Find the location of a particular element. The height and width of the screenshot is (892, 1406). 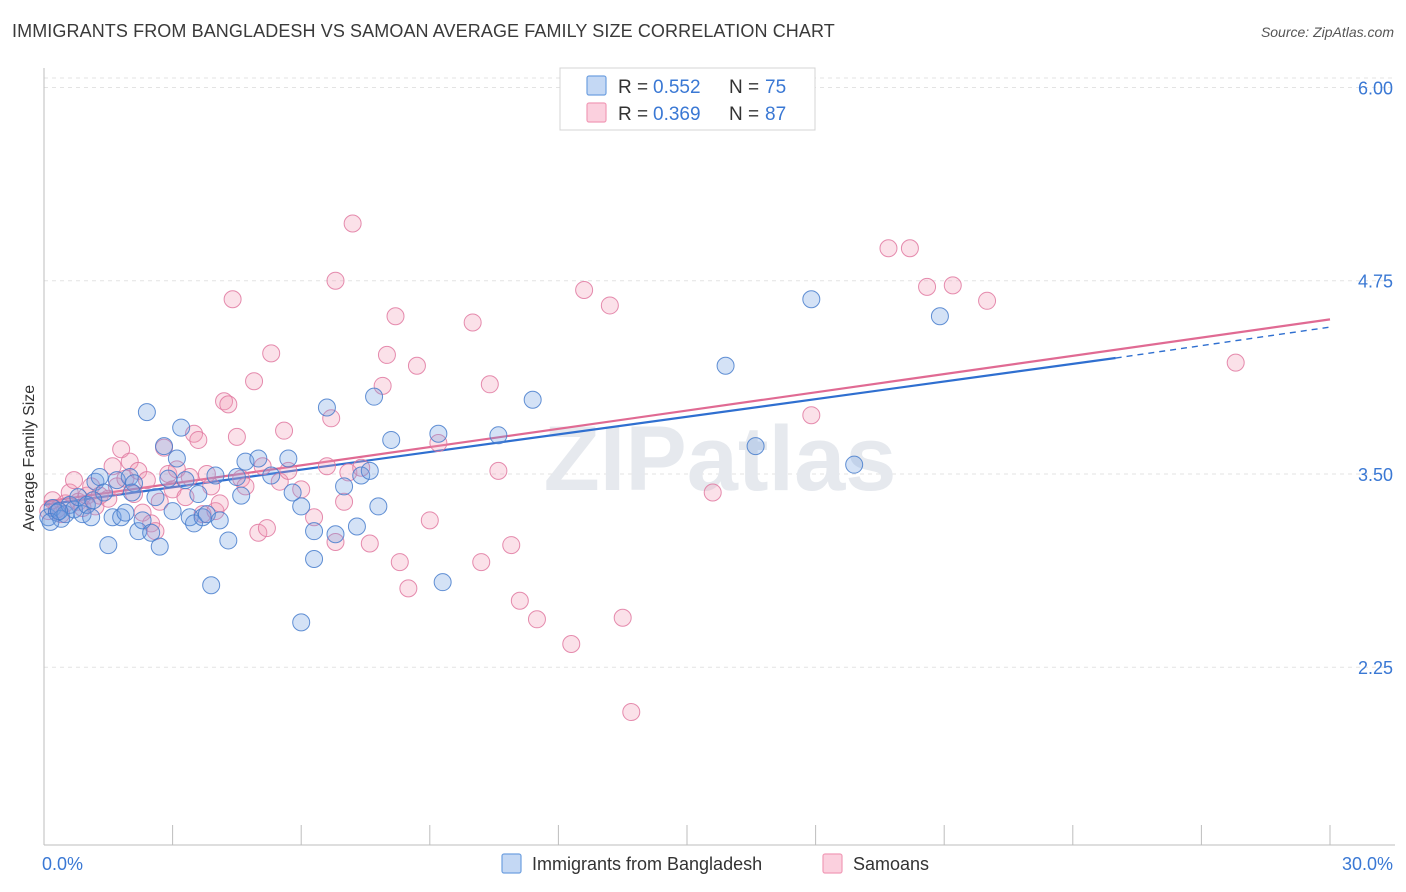

watermark: ZIPatlas is located at coordinates (720, 459).